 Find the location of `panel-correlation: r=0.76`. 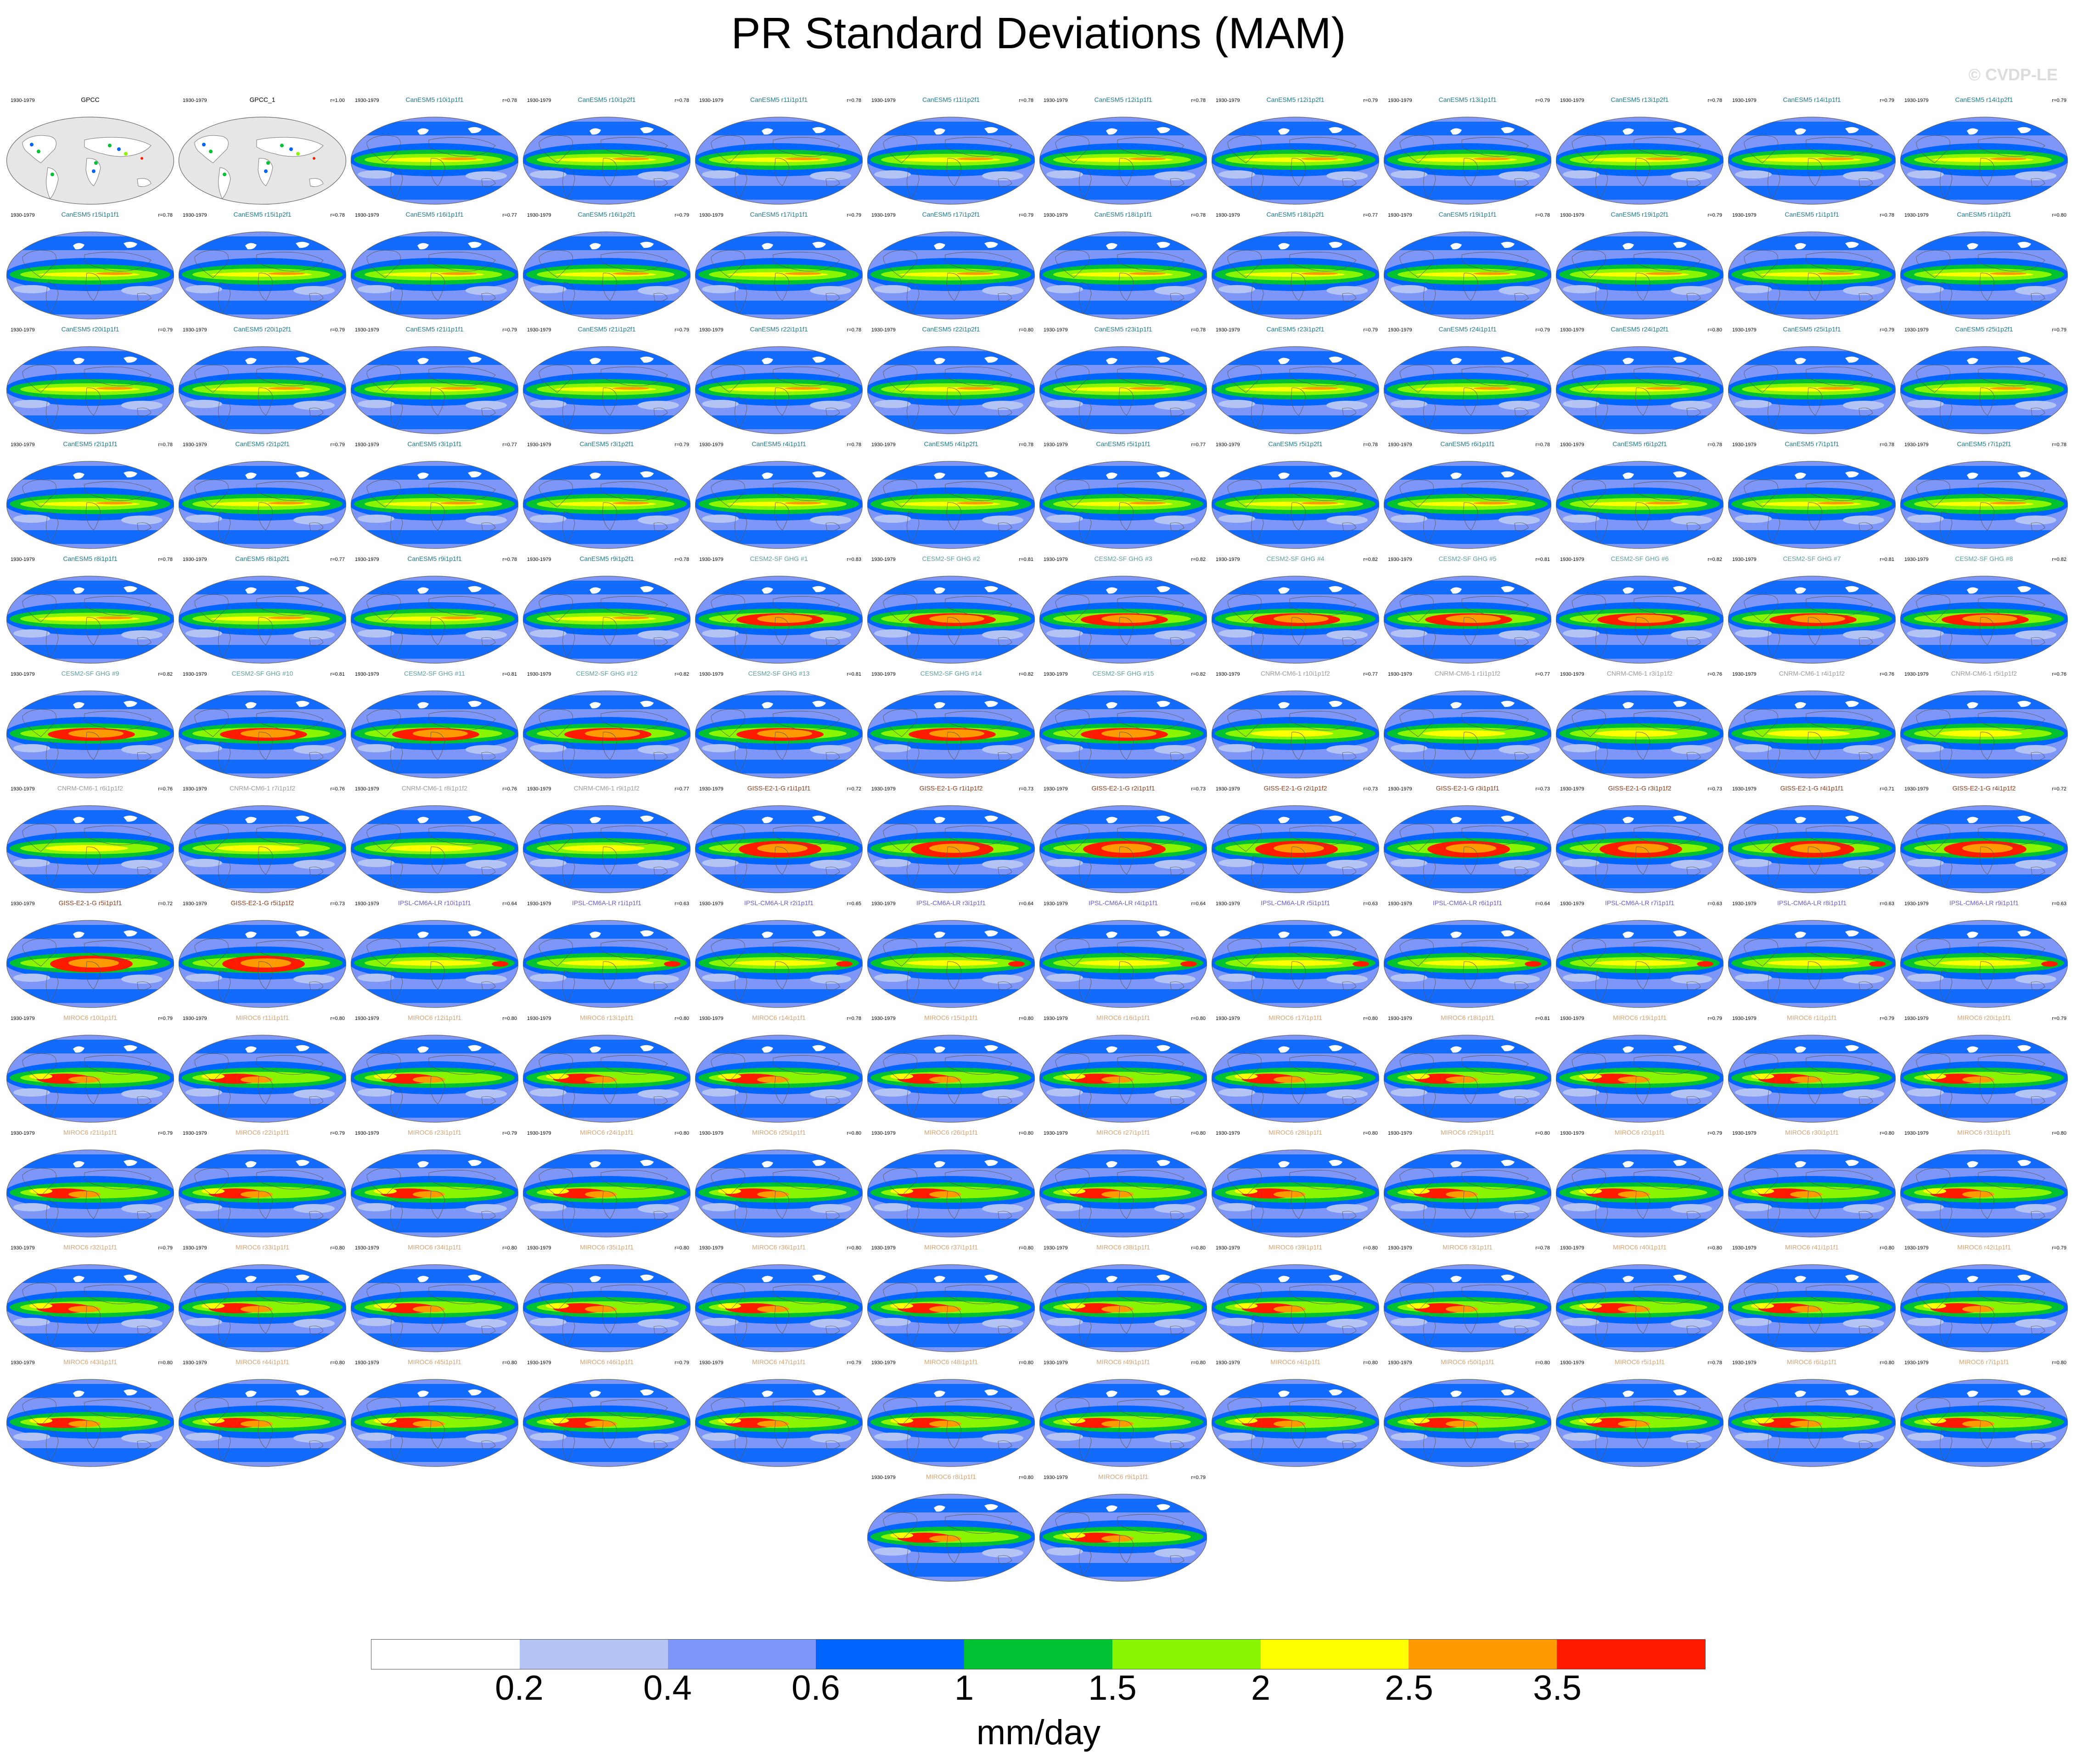

panel-correlation: r=0.76 is located at coordinates (165, 789).